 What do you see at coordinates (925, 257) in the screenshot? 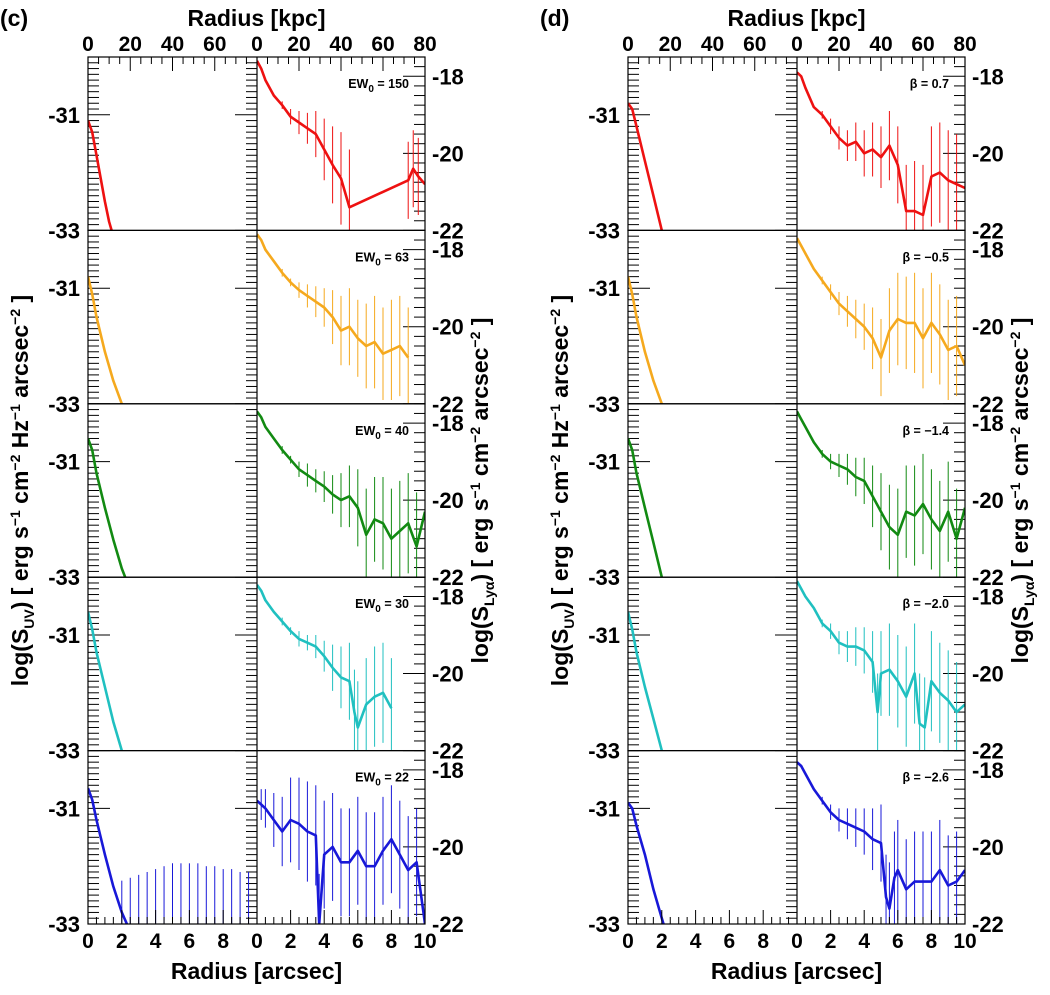
I see `row-annotation: β = −0.5` at bounding box center [925, 257].